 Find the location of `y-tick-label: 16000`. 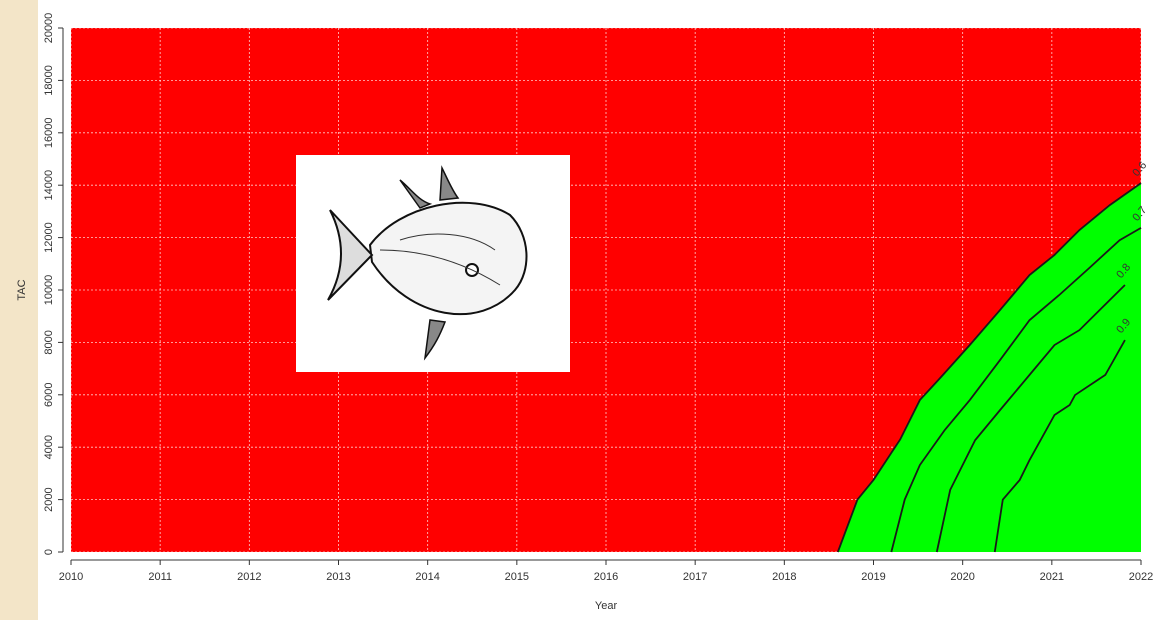

y-tick-label: 16000 is located at coordinates (49, 133).